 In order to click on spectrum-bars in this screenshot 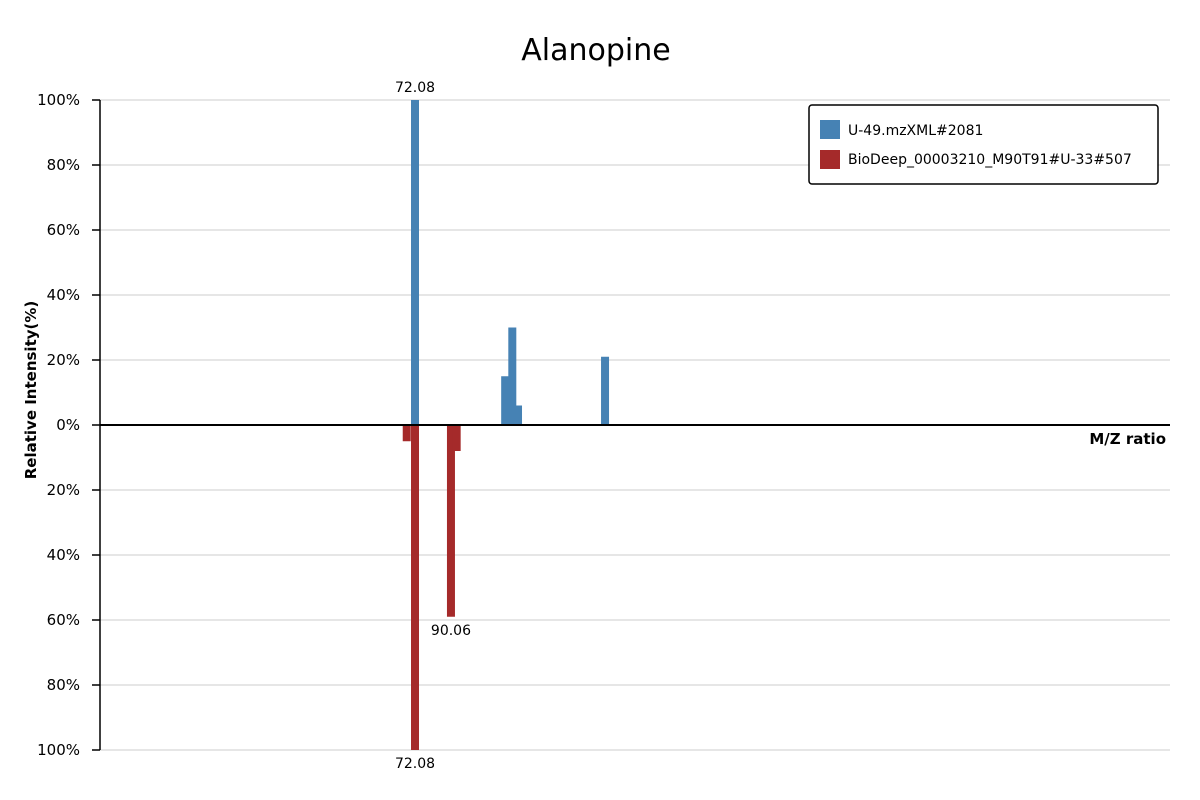, I will do `click(506, 425)`.